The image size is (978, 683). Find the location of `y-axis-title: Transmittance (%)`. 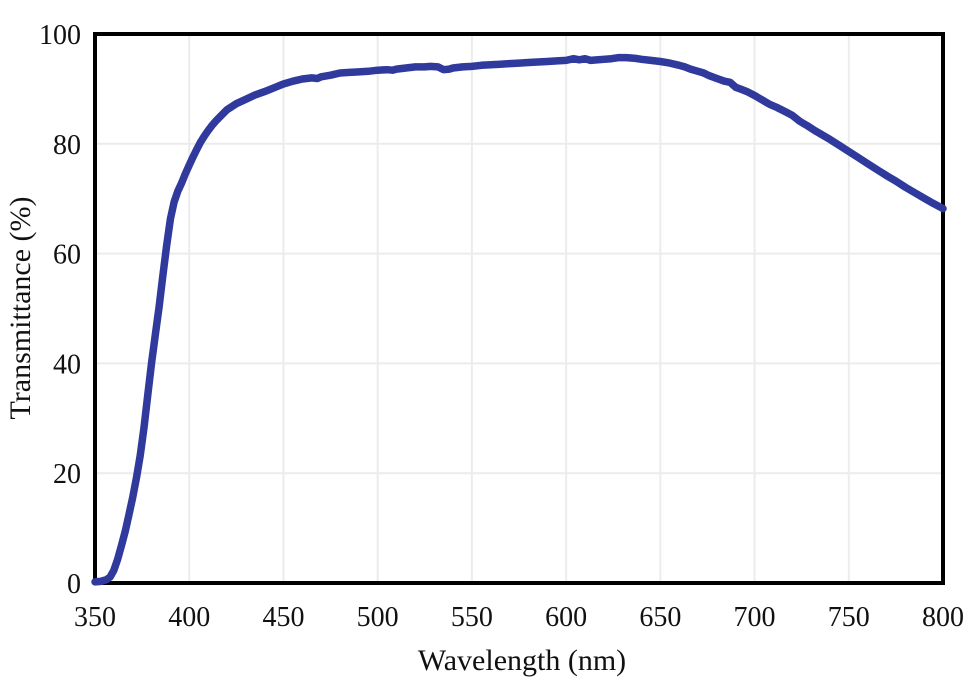

y-axis-title: Transmittance (%) is located at coordinates (20, 307).